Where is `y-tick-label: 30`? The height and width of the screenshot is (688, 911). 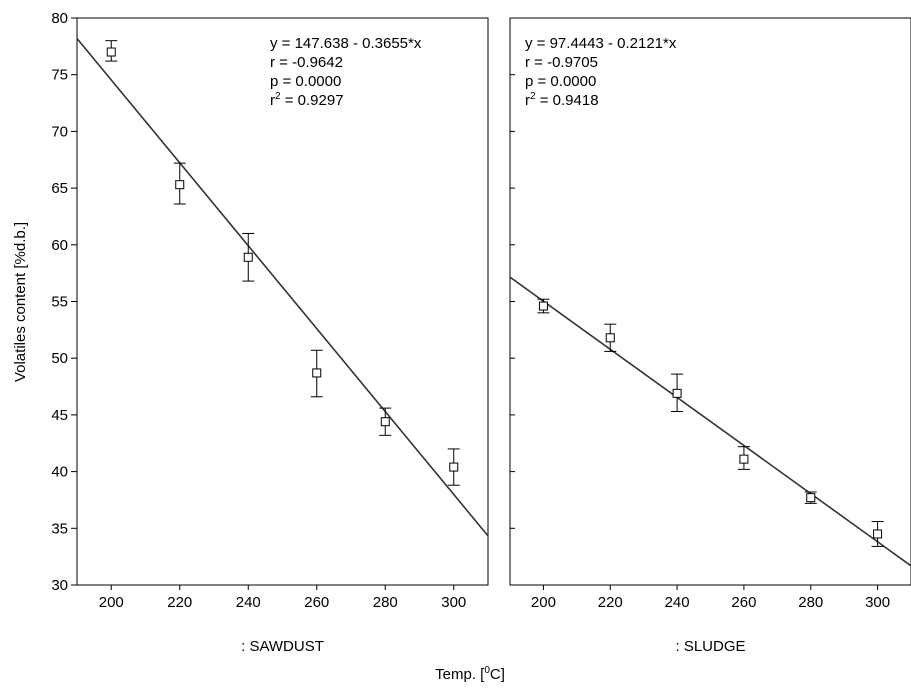
y-tick-label: 30 is located at coordinates (59, 585).